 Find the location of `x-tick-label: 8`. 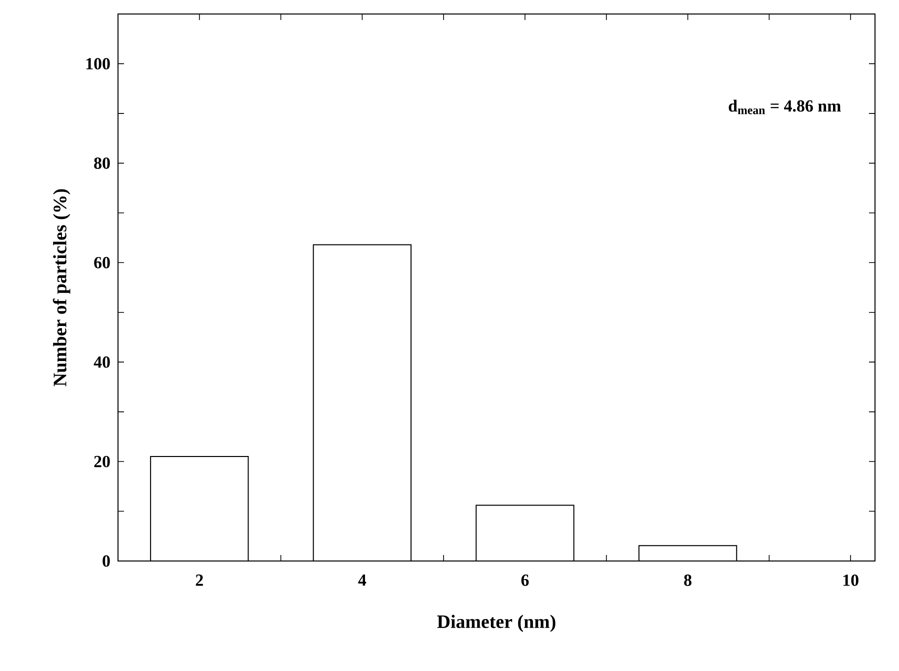

x-tick-label: 8 is located at coordinates (688, 580).